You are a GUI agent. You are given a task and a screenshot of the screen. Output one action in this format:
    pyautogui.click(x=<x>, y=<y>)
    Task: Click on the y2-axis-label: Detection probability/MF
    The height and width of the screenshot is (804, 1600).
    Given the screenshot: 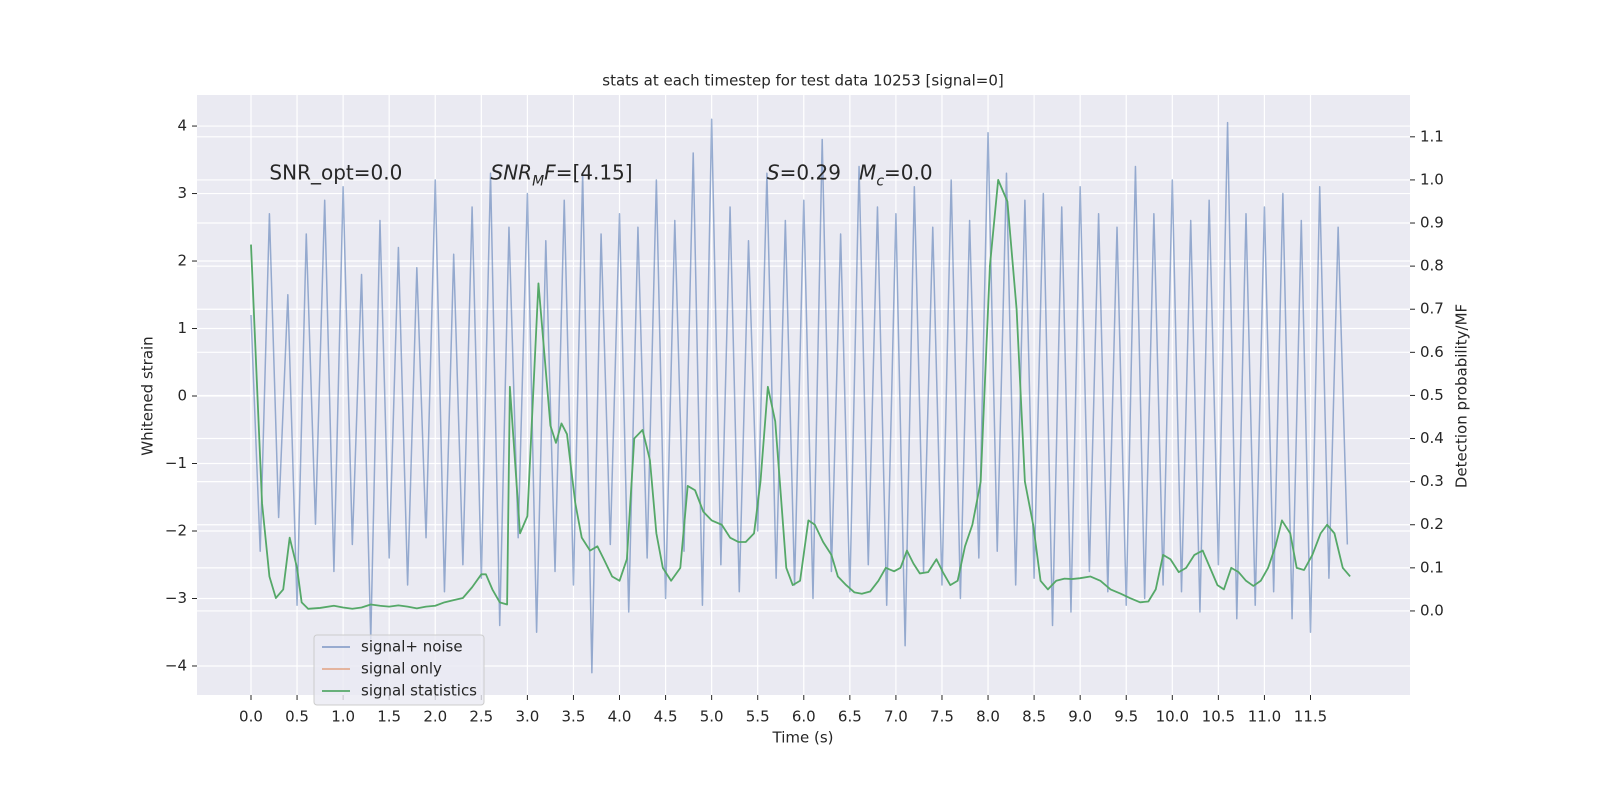 What is the action you would take?
    pyautogui.click(x=1462, y=396)
    